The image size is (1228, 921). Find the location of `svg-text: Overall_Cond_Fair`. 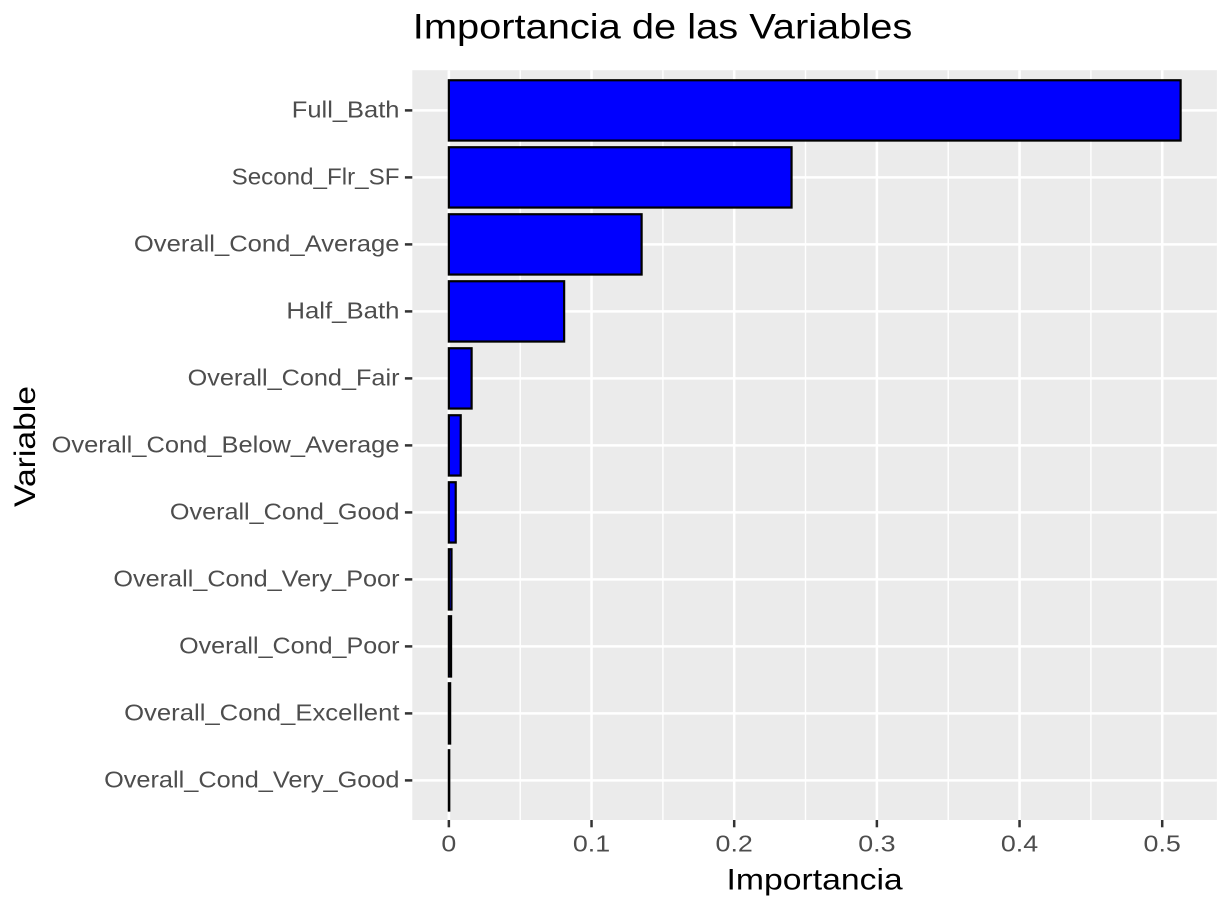

svg-text: Overall_Cond_Fair is located at coordinates (294, 378).